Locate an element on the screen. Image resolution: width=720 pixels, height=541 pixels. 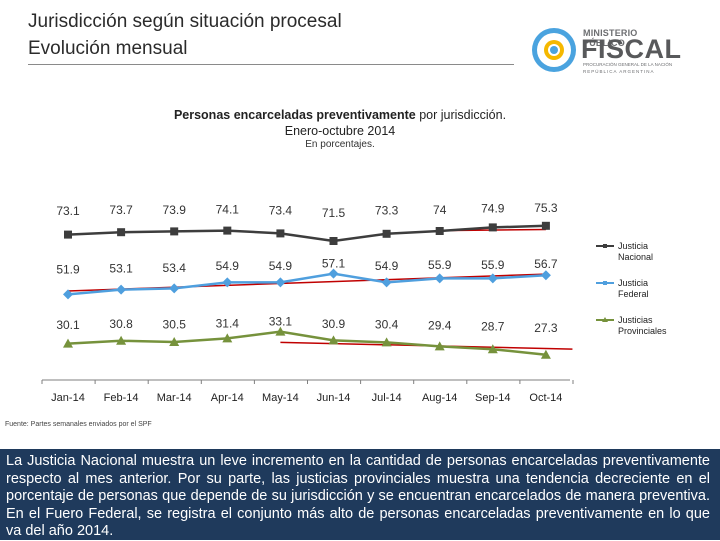
title-divider is located at coordinates (271, 64).